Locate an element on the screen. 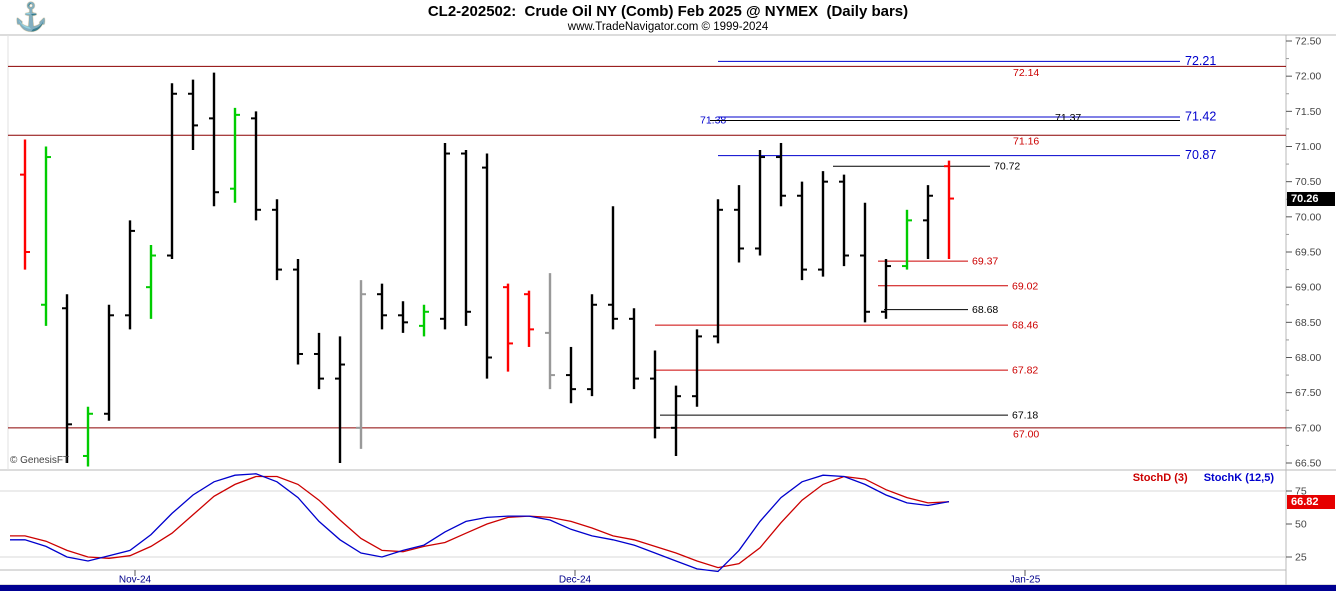 This screenshot has width=1336, height=591. price-axis-label: 67.00 is located at coordinates (1308, 428).